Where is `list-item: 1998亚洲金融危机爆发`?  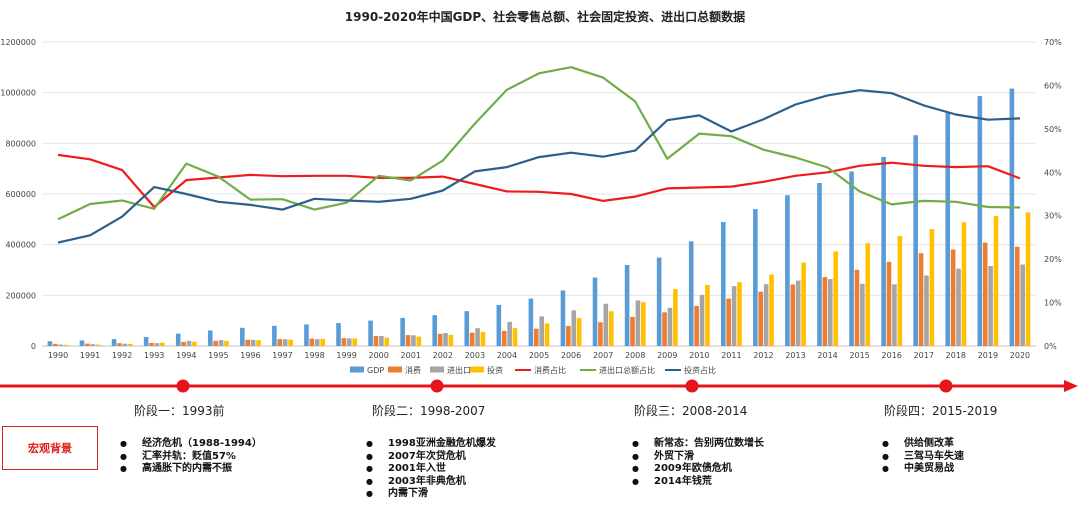 list-item: 1998亚洲金融危机爆发 is located at coordinates (431, 444).